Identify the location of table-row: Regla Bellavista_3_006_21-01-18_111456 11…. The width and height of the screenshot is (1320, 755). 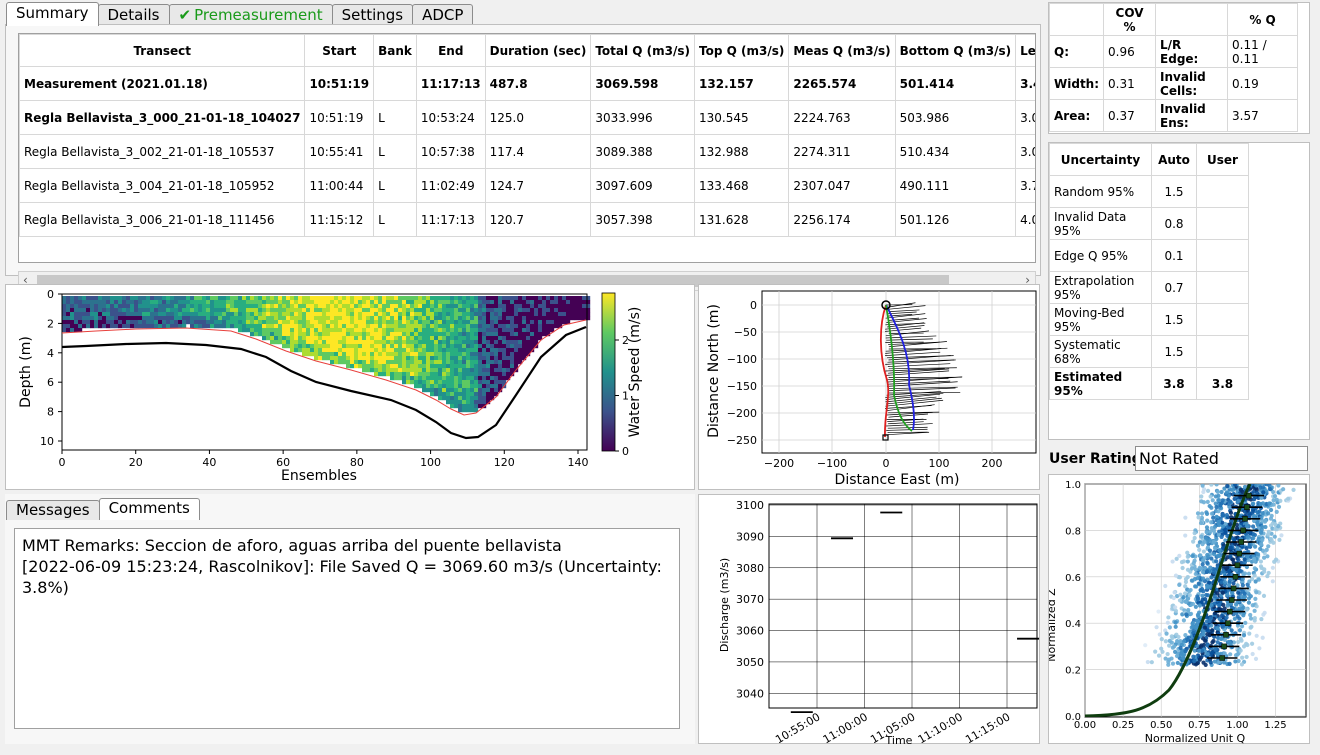
(527, 219).